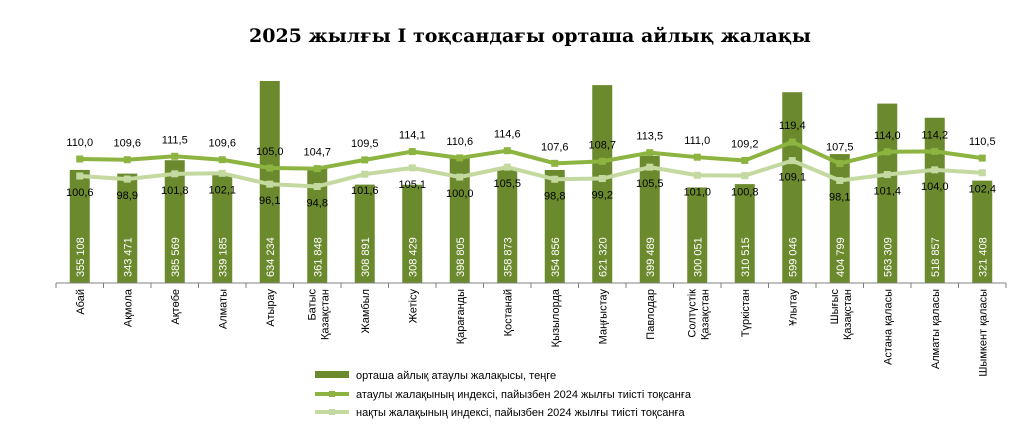 The width and height of the screenshot is (1036, 439). What do you see at coordinates (603, 317) in the screenshot?
I see `category-label-11: Маңғыстау` at bounding box center [603, 317].